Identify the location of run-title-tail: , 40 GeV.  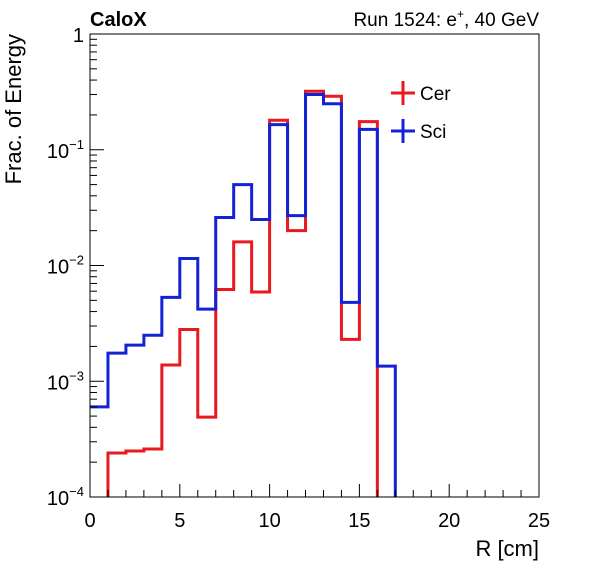
(501, 20).